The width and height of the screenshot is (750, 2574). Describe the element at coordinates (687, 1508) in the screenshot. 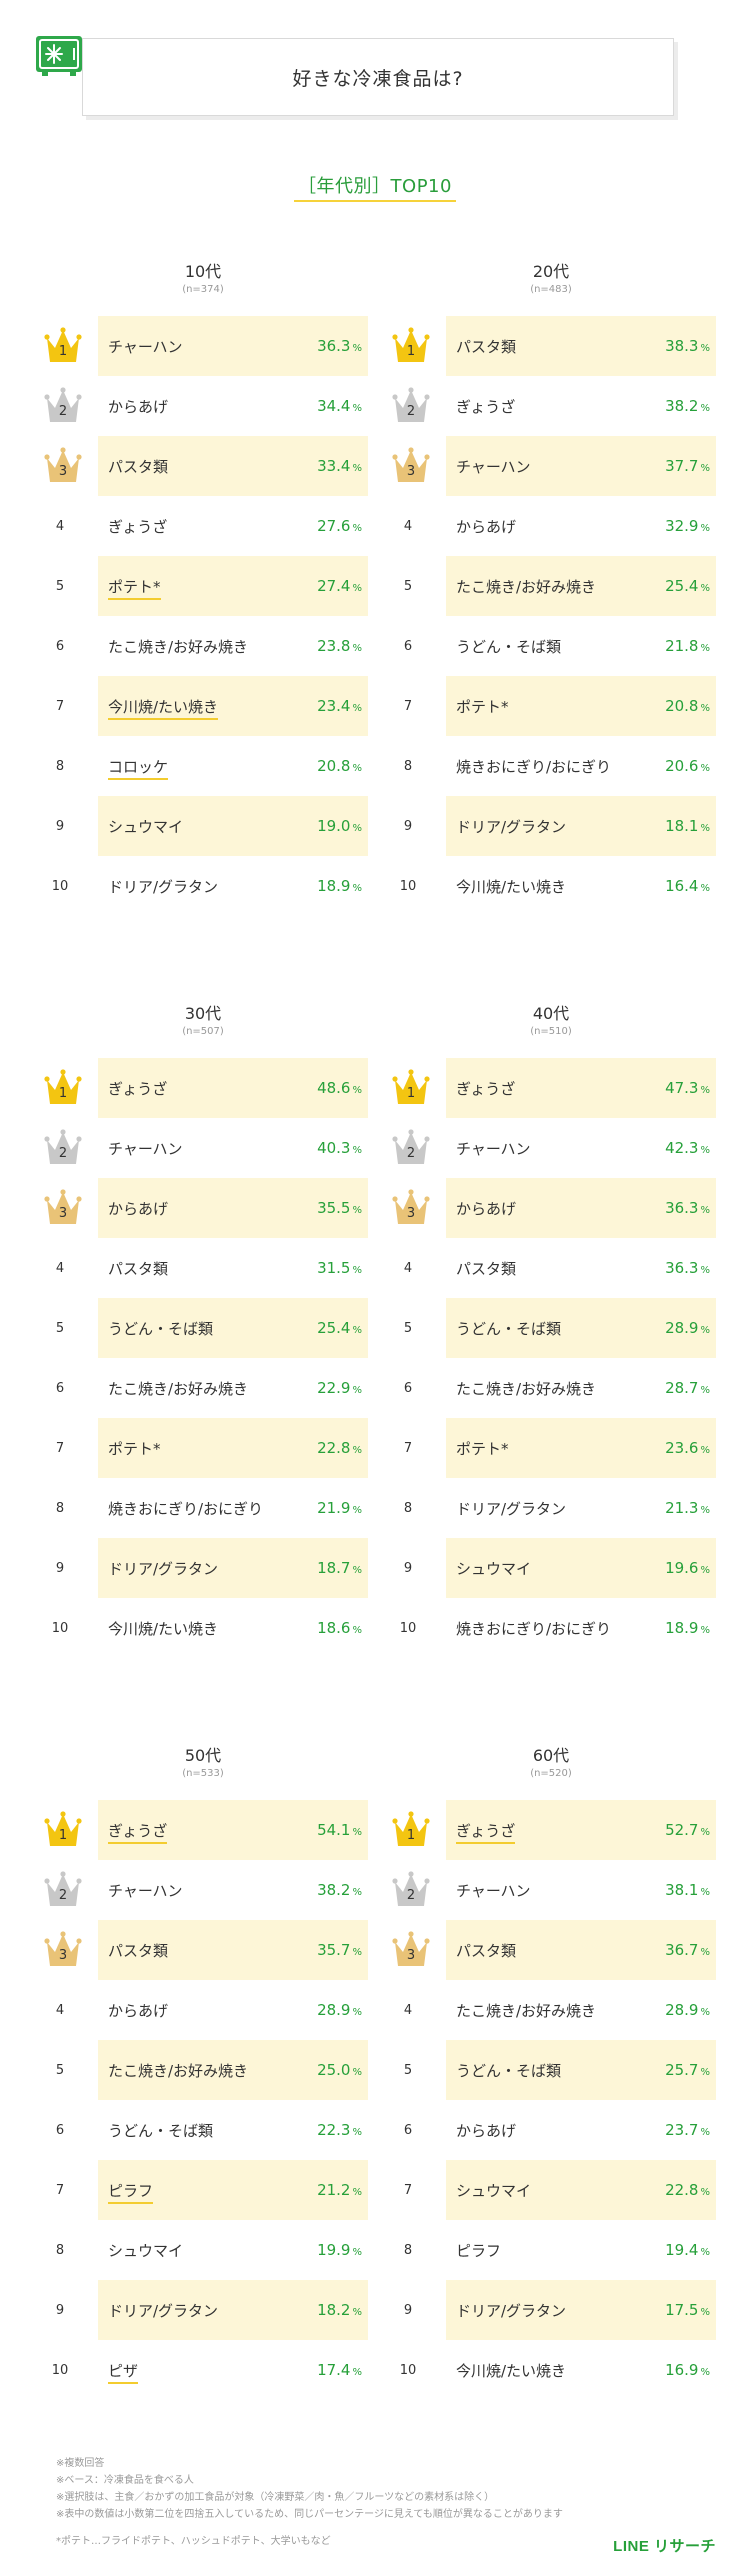

I see `item-value: 21.3%` at that location.